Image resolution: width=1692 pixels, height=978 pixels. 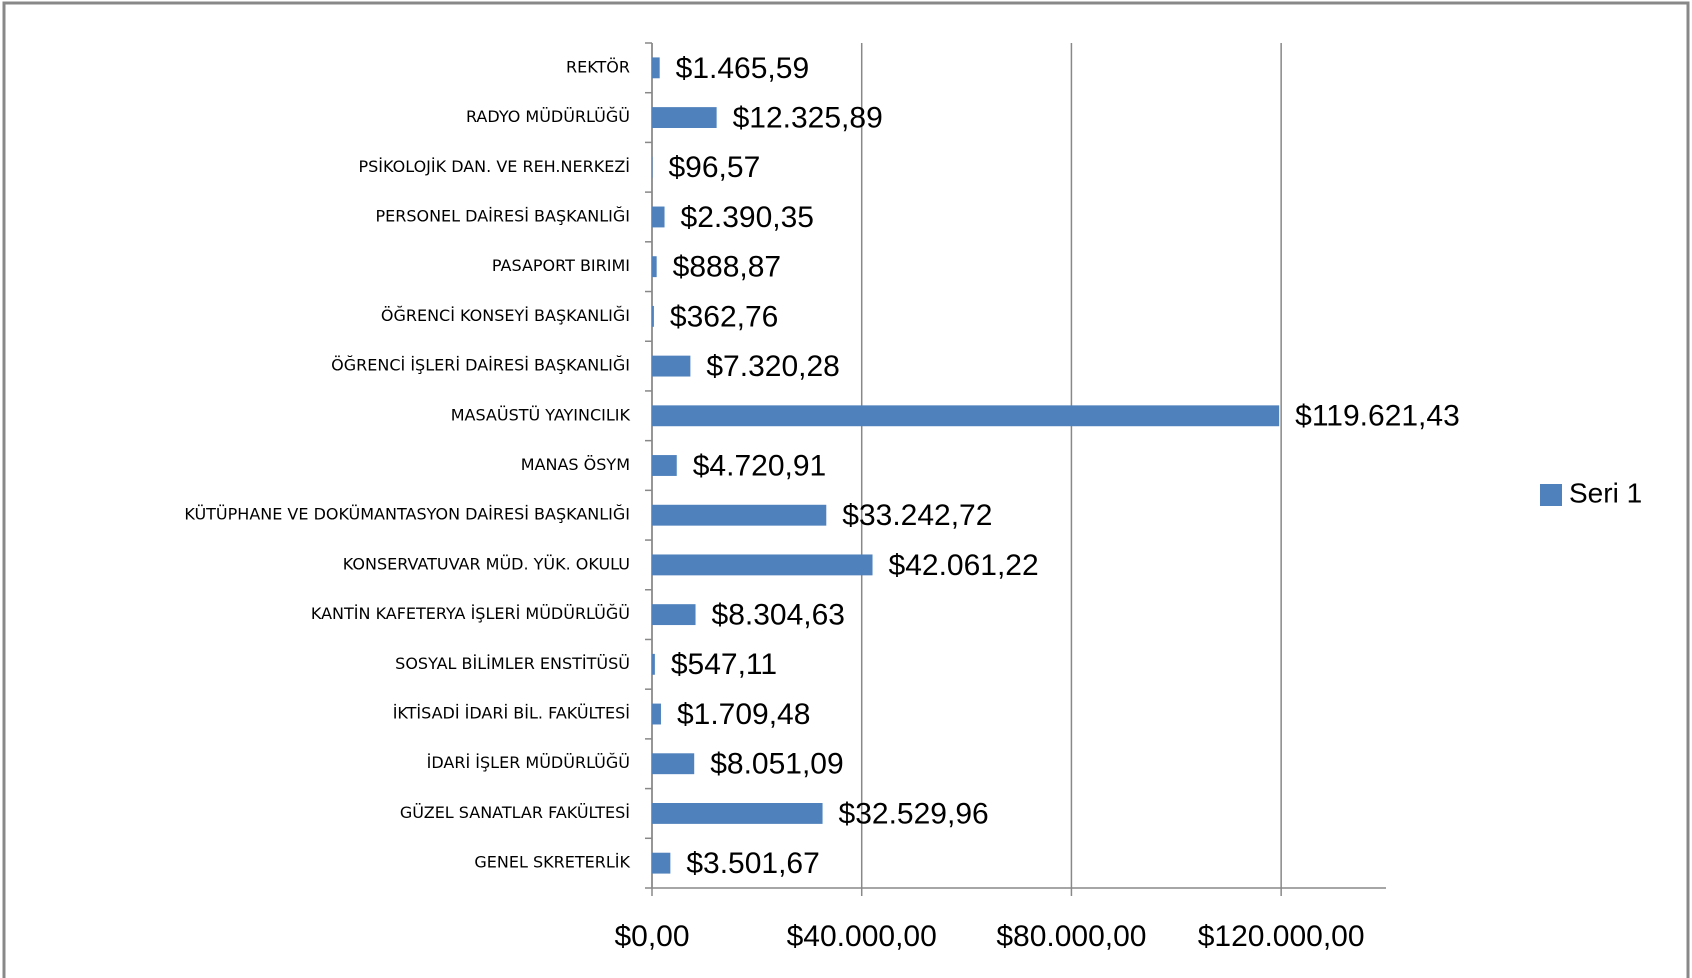 I want to click on legend-swatch, so click(x=1551, y=495).